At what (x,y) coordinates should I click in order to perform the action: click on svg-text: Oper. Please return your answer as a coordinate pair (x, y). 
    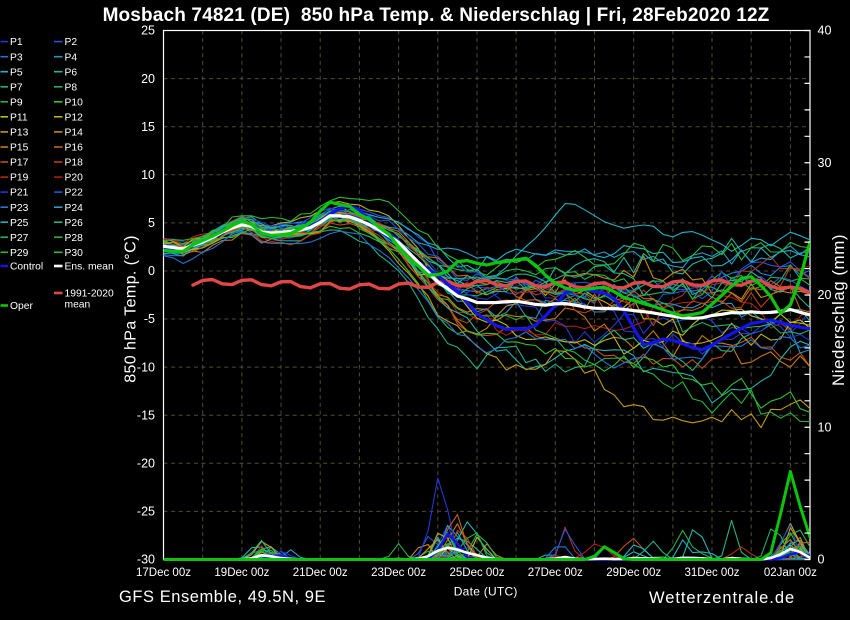
    Looking at the image, I should click on (21, 306).